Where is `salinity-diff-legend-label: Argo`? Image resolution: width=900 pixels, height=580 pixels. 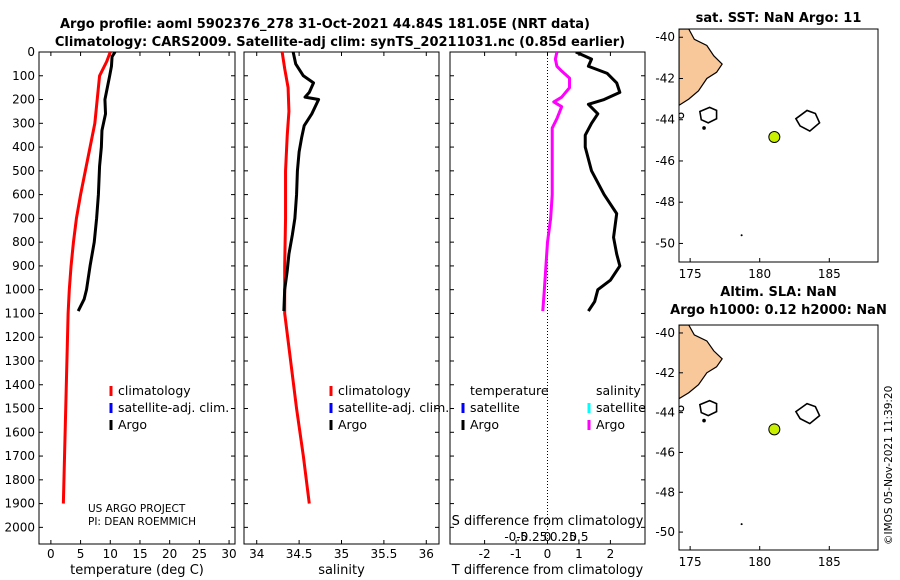 salinity-diff-legend-label: Argo is located at coordinates (610, 424).